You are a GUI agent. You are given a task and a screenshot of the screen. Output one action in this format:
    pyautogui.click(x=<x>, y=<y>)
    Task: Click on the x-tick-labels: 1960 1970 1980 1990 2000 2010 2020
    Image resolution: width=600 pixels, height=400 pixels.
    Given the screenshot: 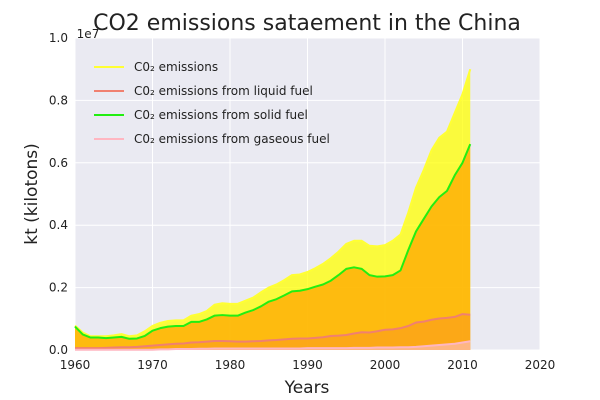 What is the action you would take?
    pyautogui.click(x=308, y=365)
    